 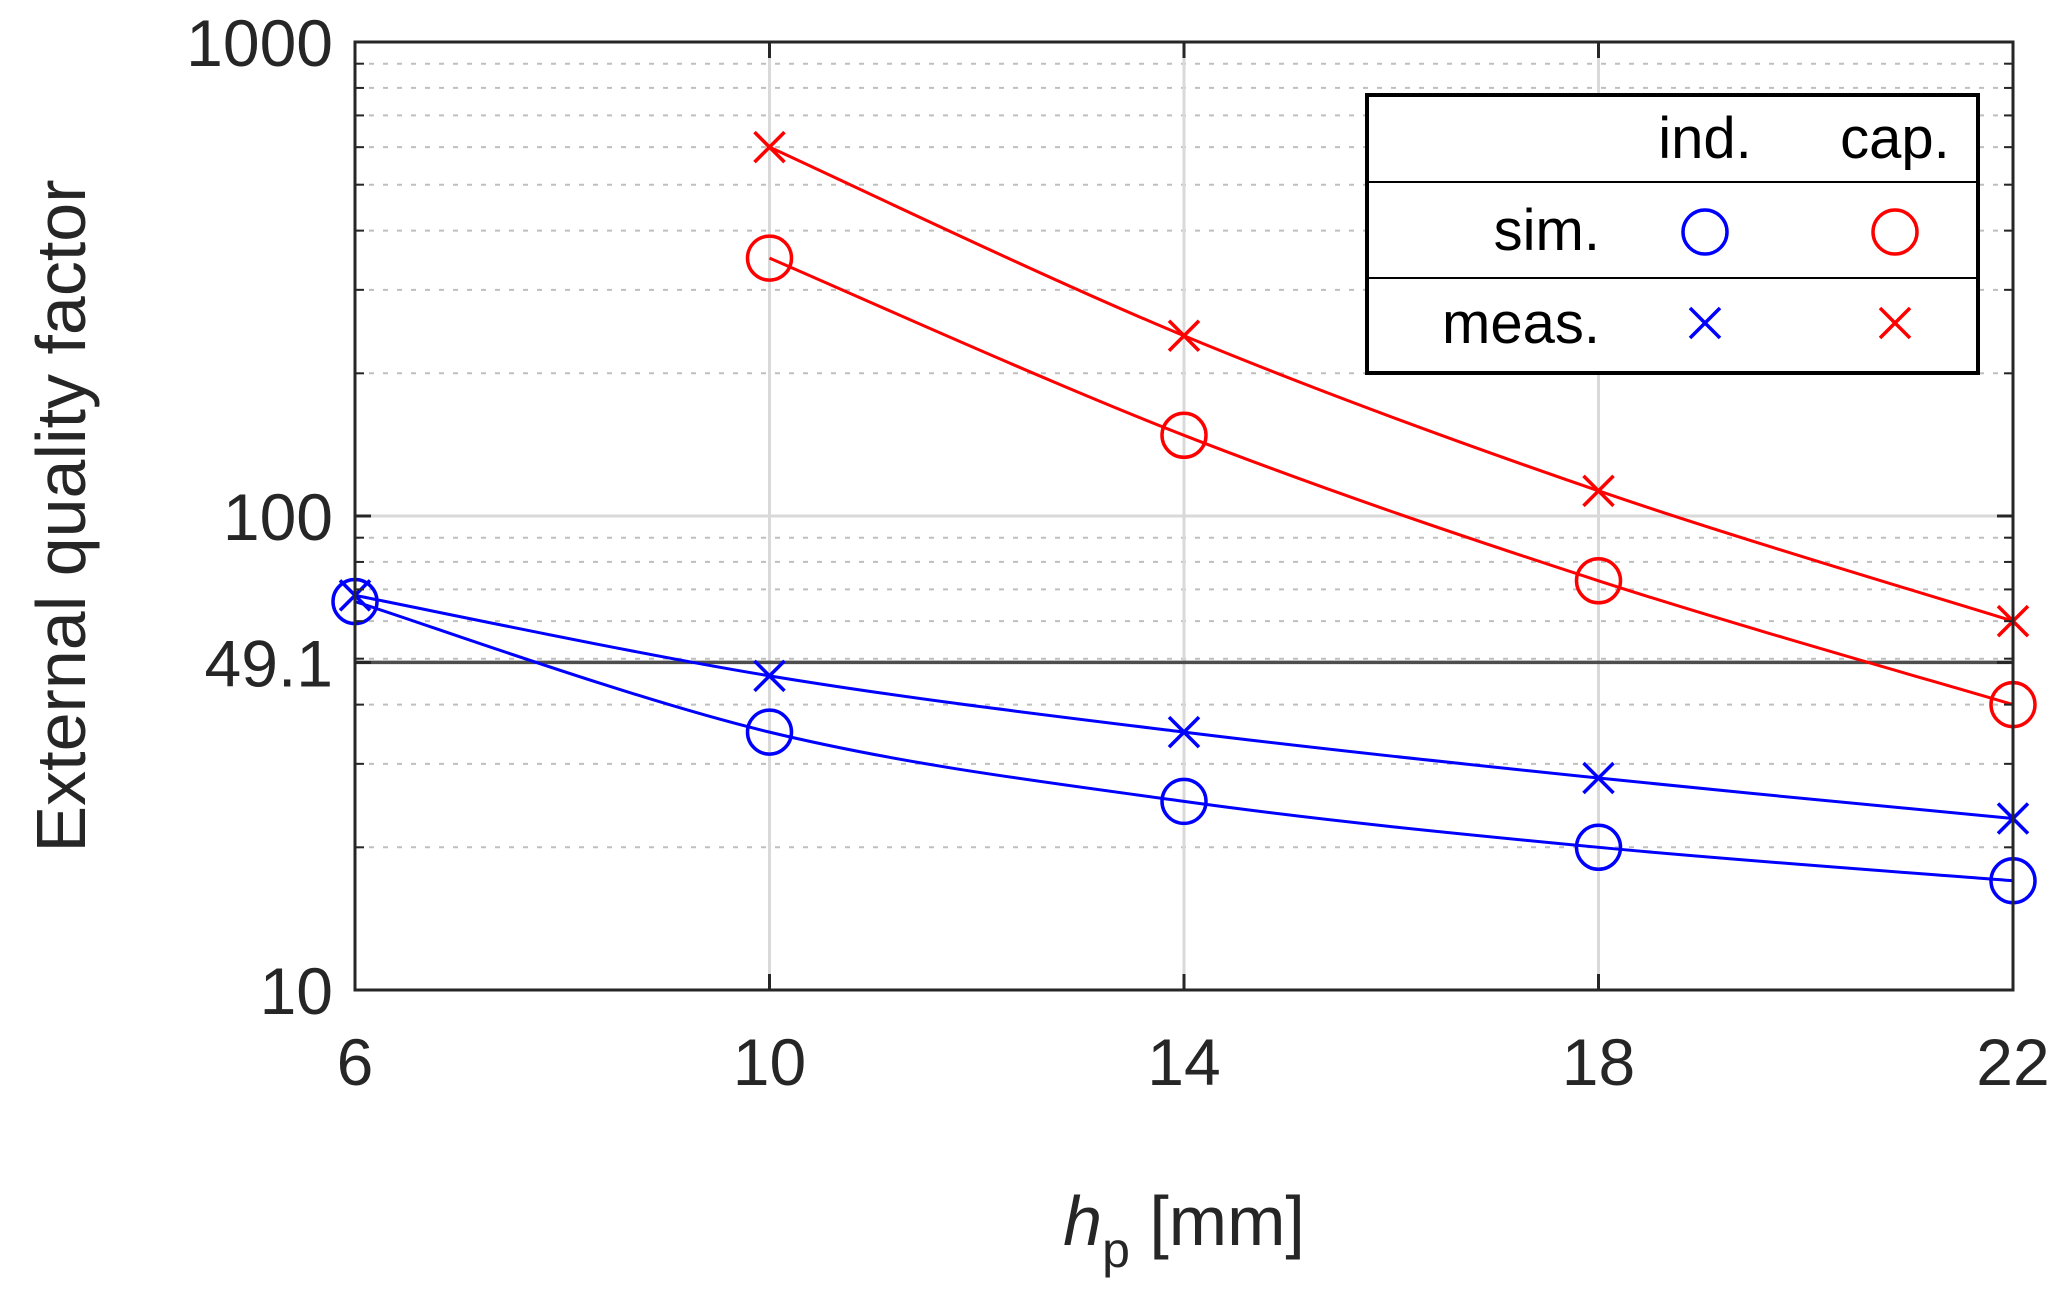 I want to click on y-axis-label: External quality factor, so click(x=61, y=515).